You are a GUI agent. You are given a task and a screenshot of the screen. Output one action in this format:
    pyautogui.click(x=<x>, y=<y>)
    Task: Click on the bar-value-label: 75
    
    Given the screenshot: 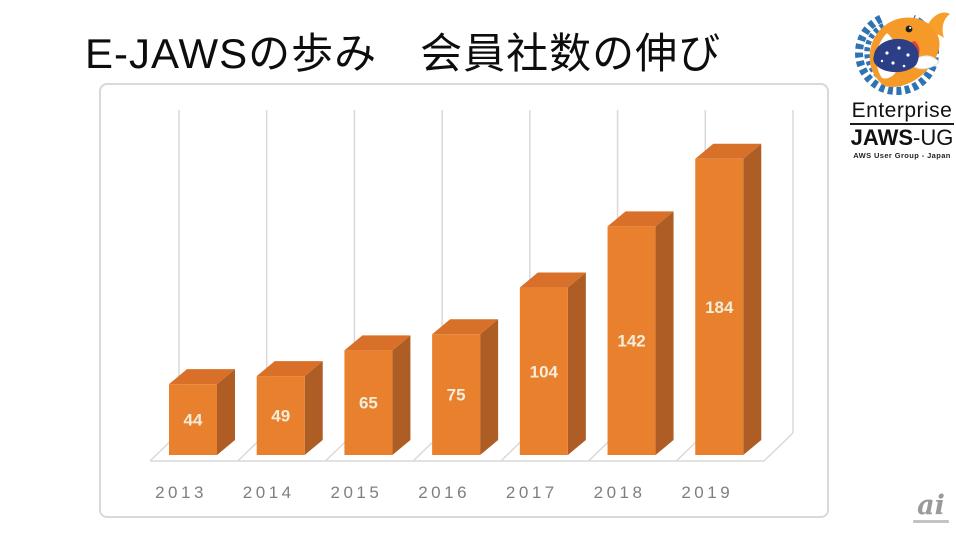 What is the action you would take?
    pyautogui.click(x=456, y=395)
    